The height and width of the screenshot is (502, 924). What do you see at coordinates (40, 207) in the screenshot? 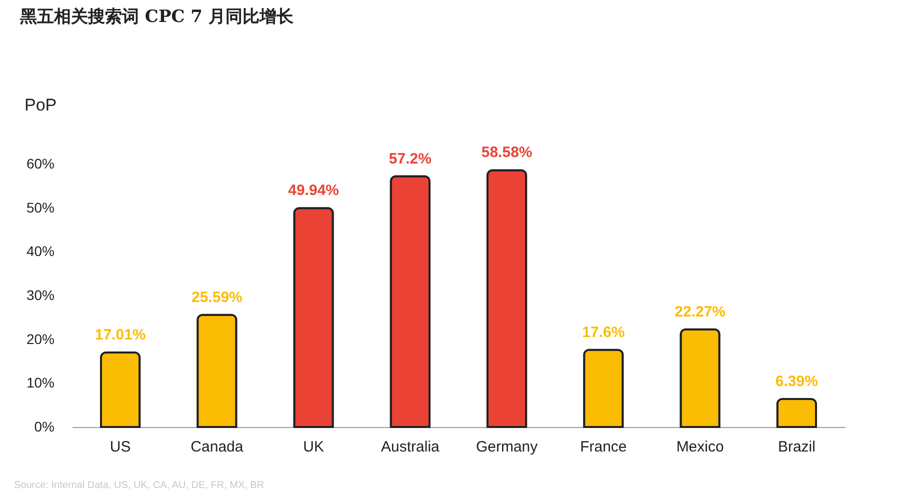
I see `y-tick-label: 50%` at bounding box center [40, 207].